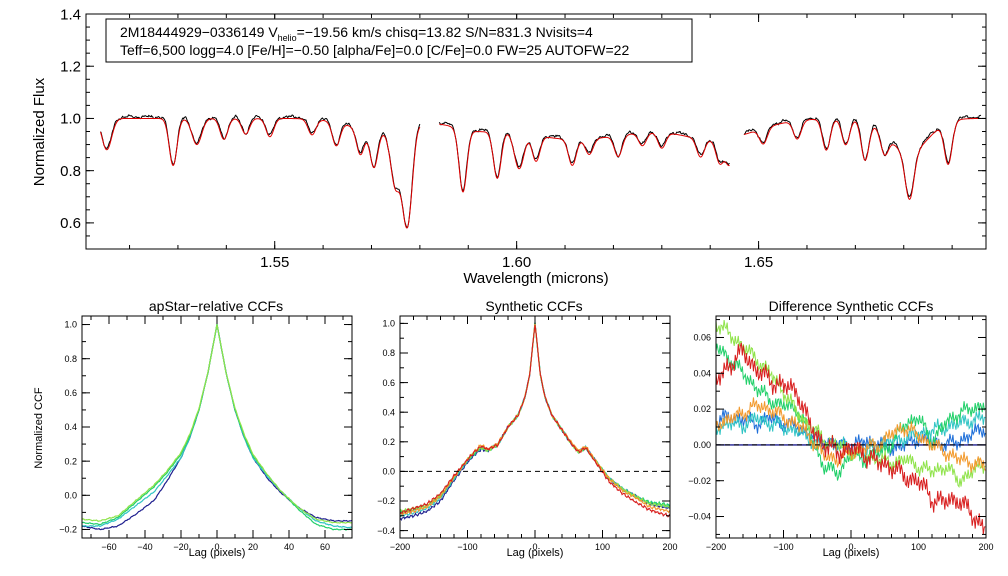 The width and height of the screenshot is (1008, 576). Describe the element at coordinates (388, 442) in the screenshot. I see `synthetic-ccf-y-tick-label: 0.2` at that location.